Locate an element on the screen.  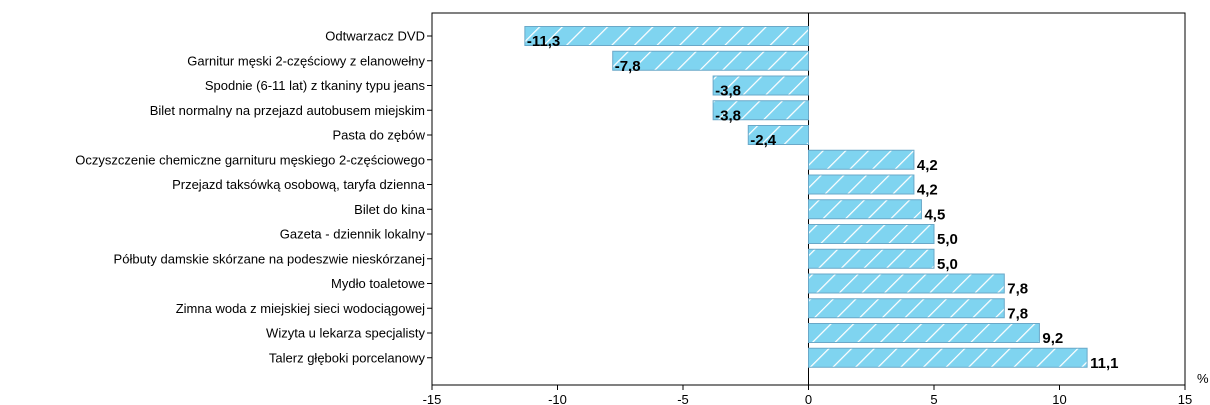
x-tick-label: 15 is located at coordinates (1185, 398).